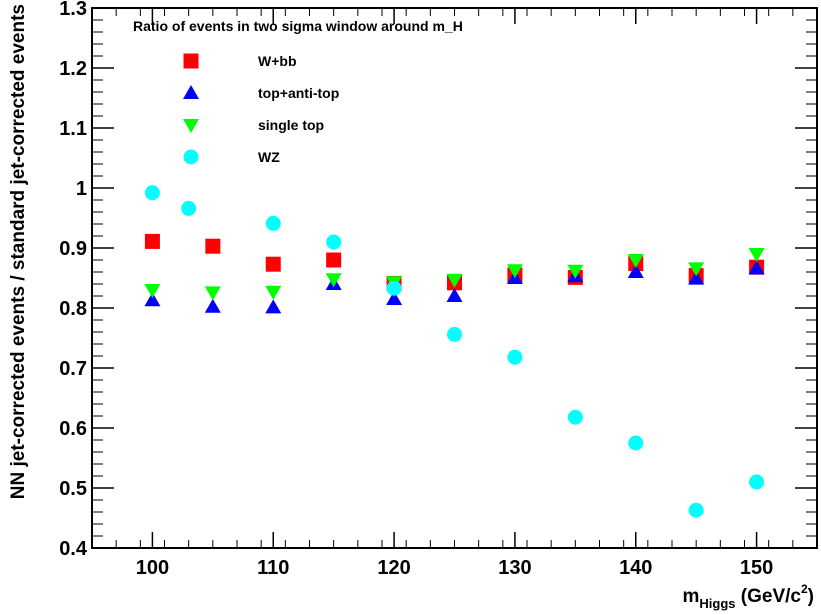  Describe the element at coordinates (253, 125) in the screenshot. I see `legend-item: single top` at that location.